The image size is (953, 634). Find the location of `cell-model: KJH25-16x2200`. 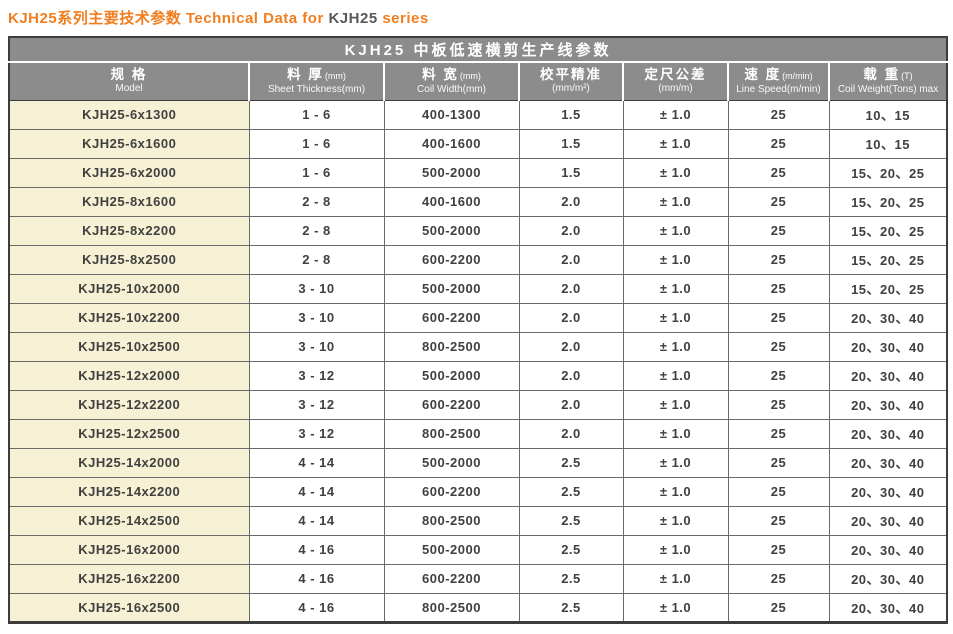

cell-model: KJH25-16x2200 is located at coordinates (129, 578).